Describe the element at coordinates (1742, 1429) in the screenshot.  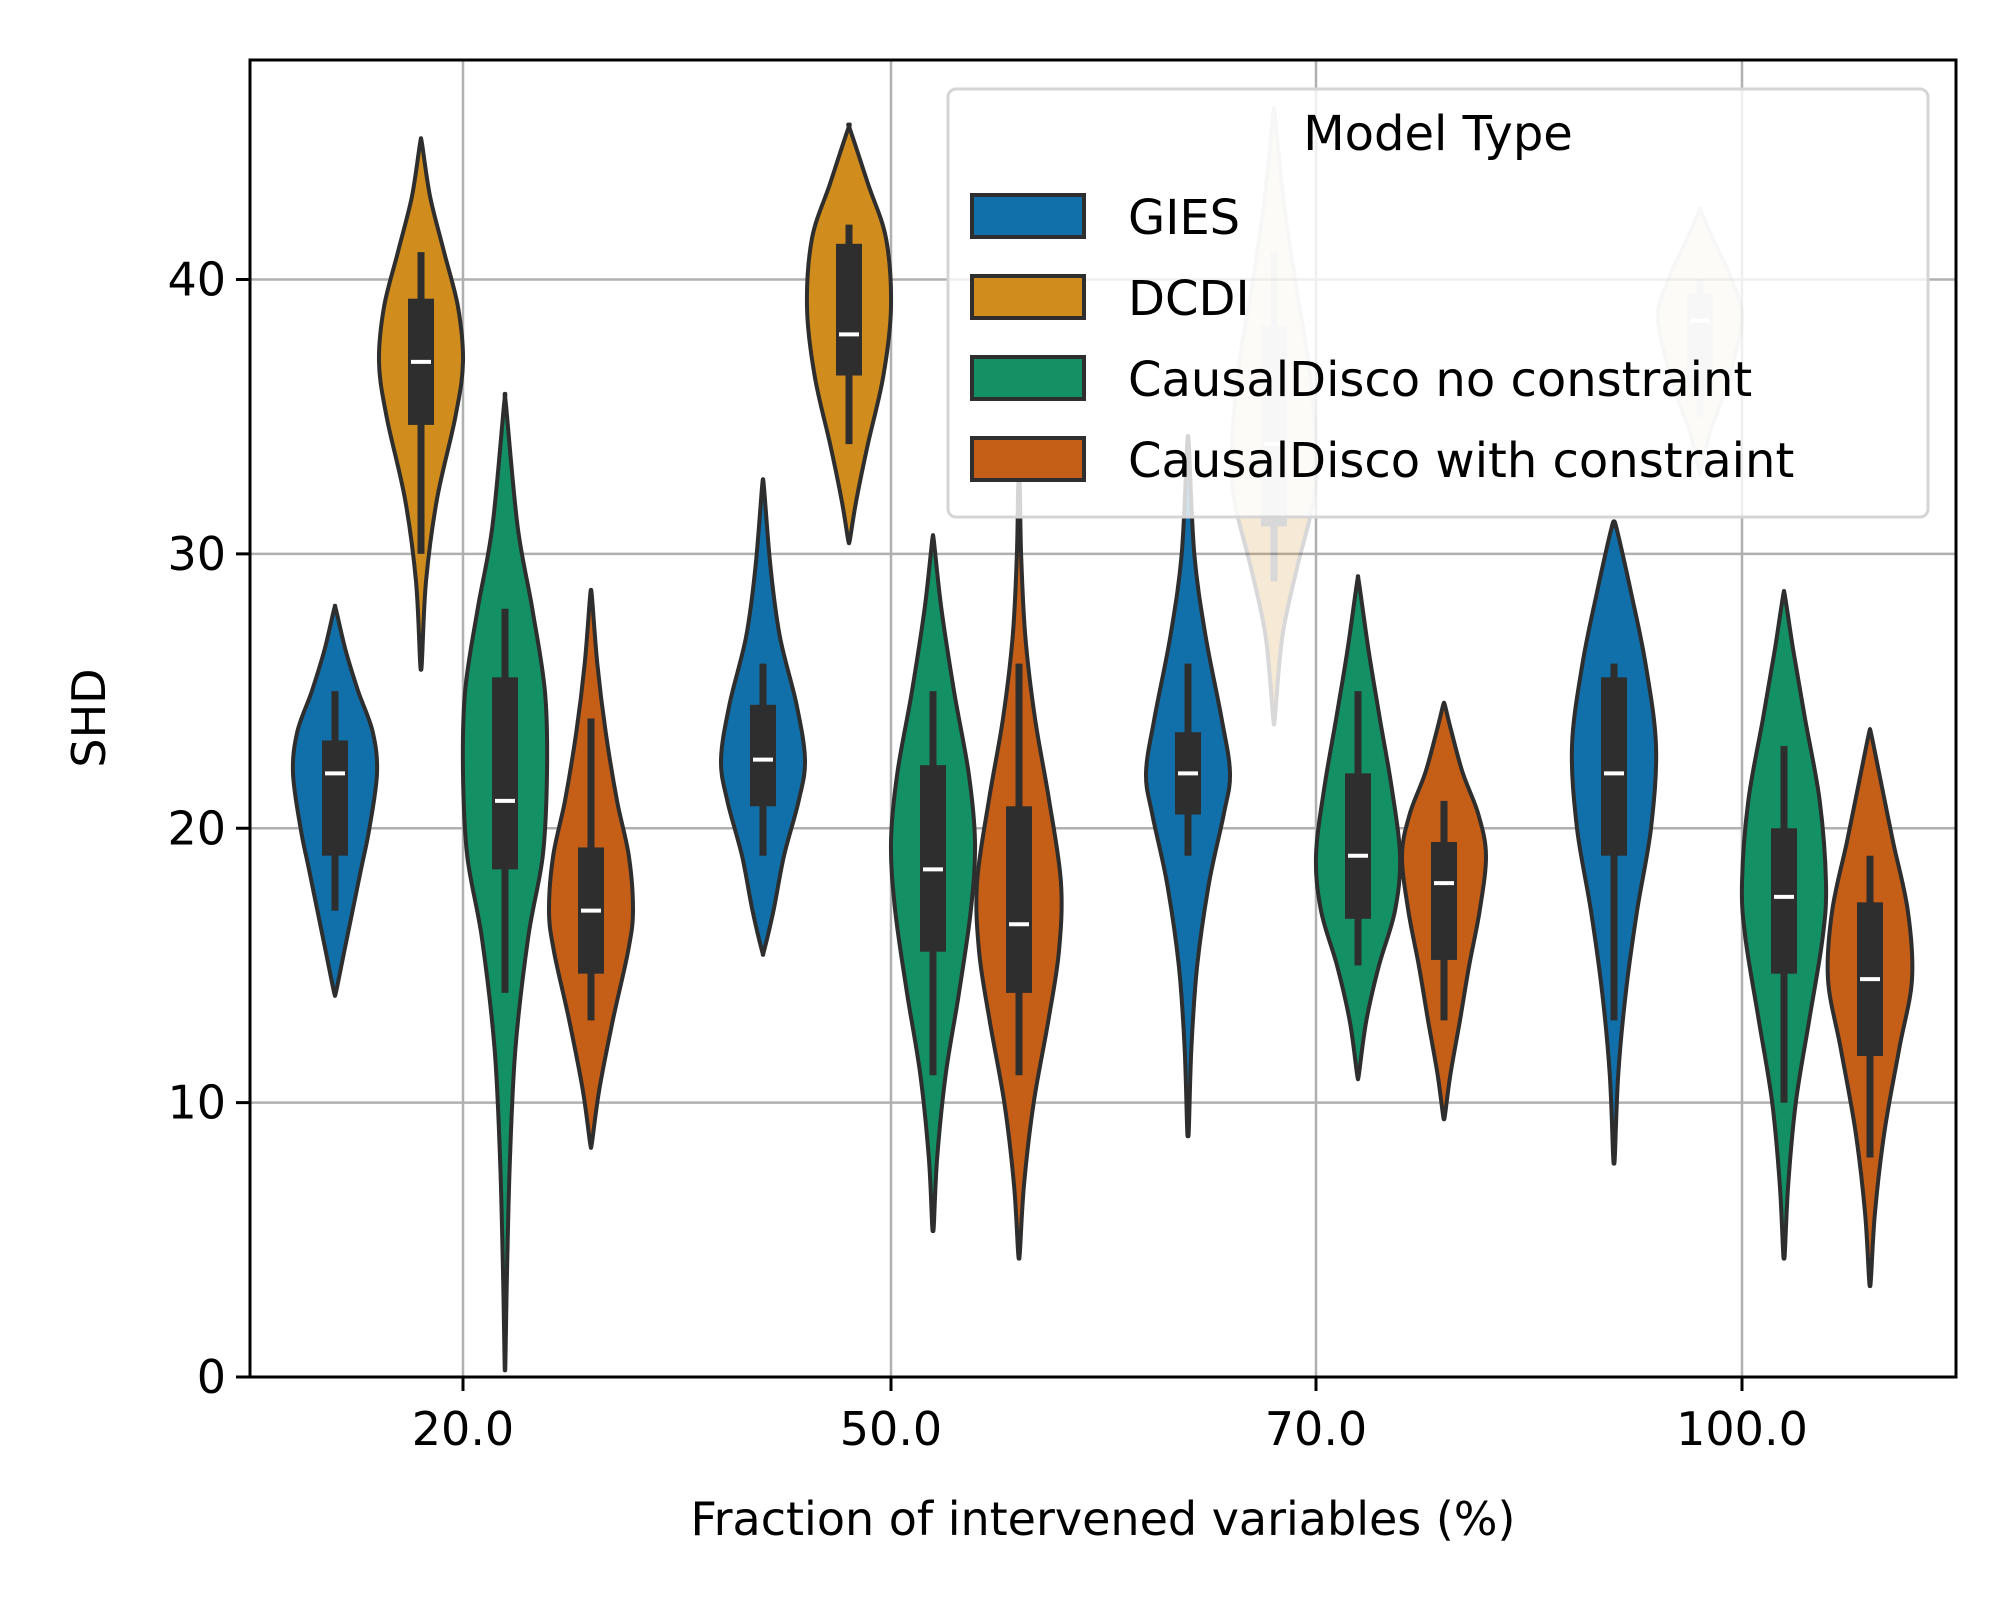
I see `x-tick-label-100-0: 100.0` at that location.